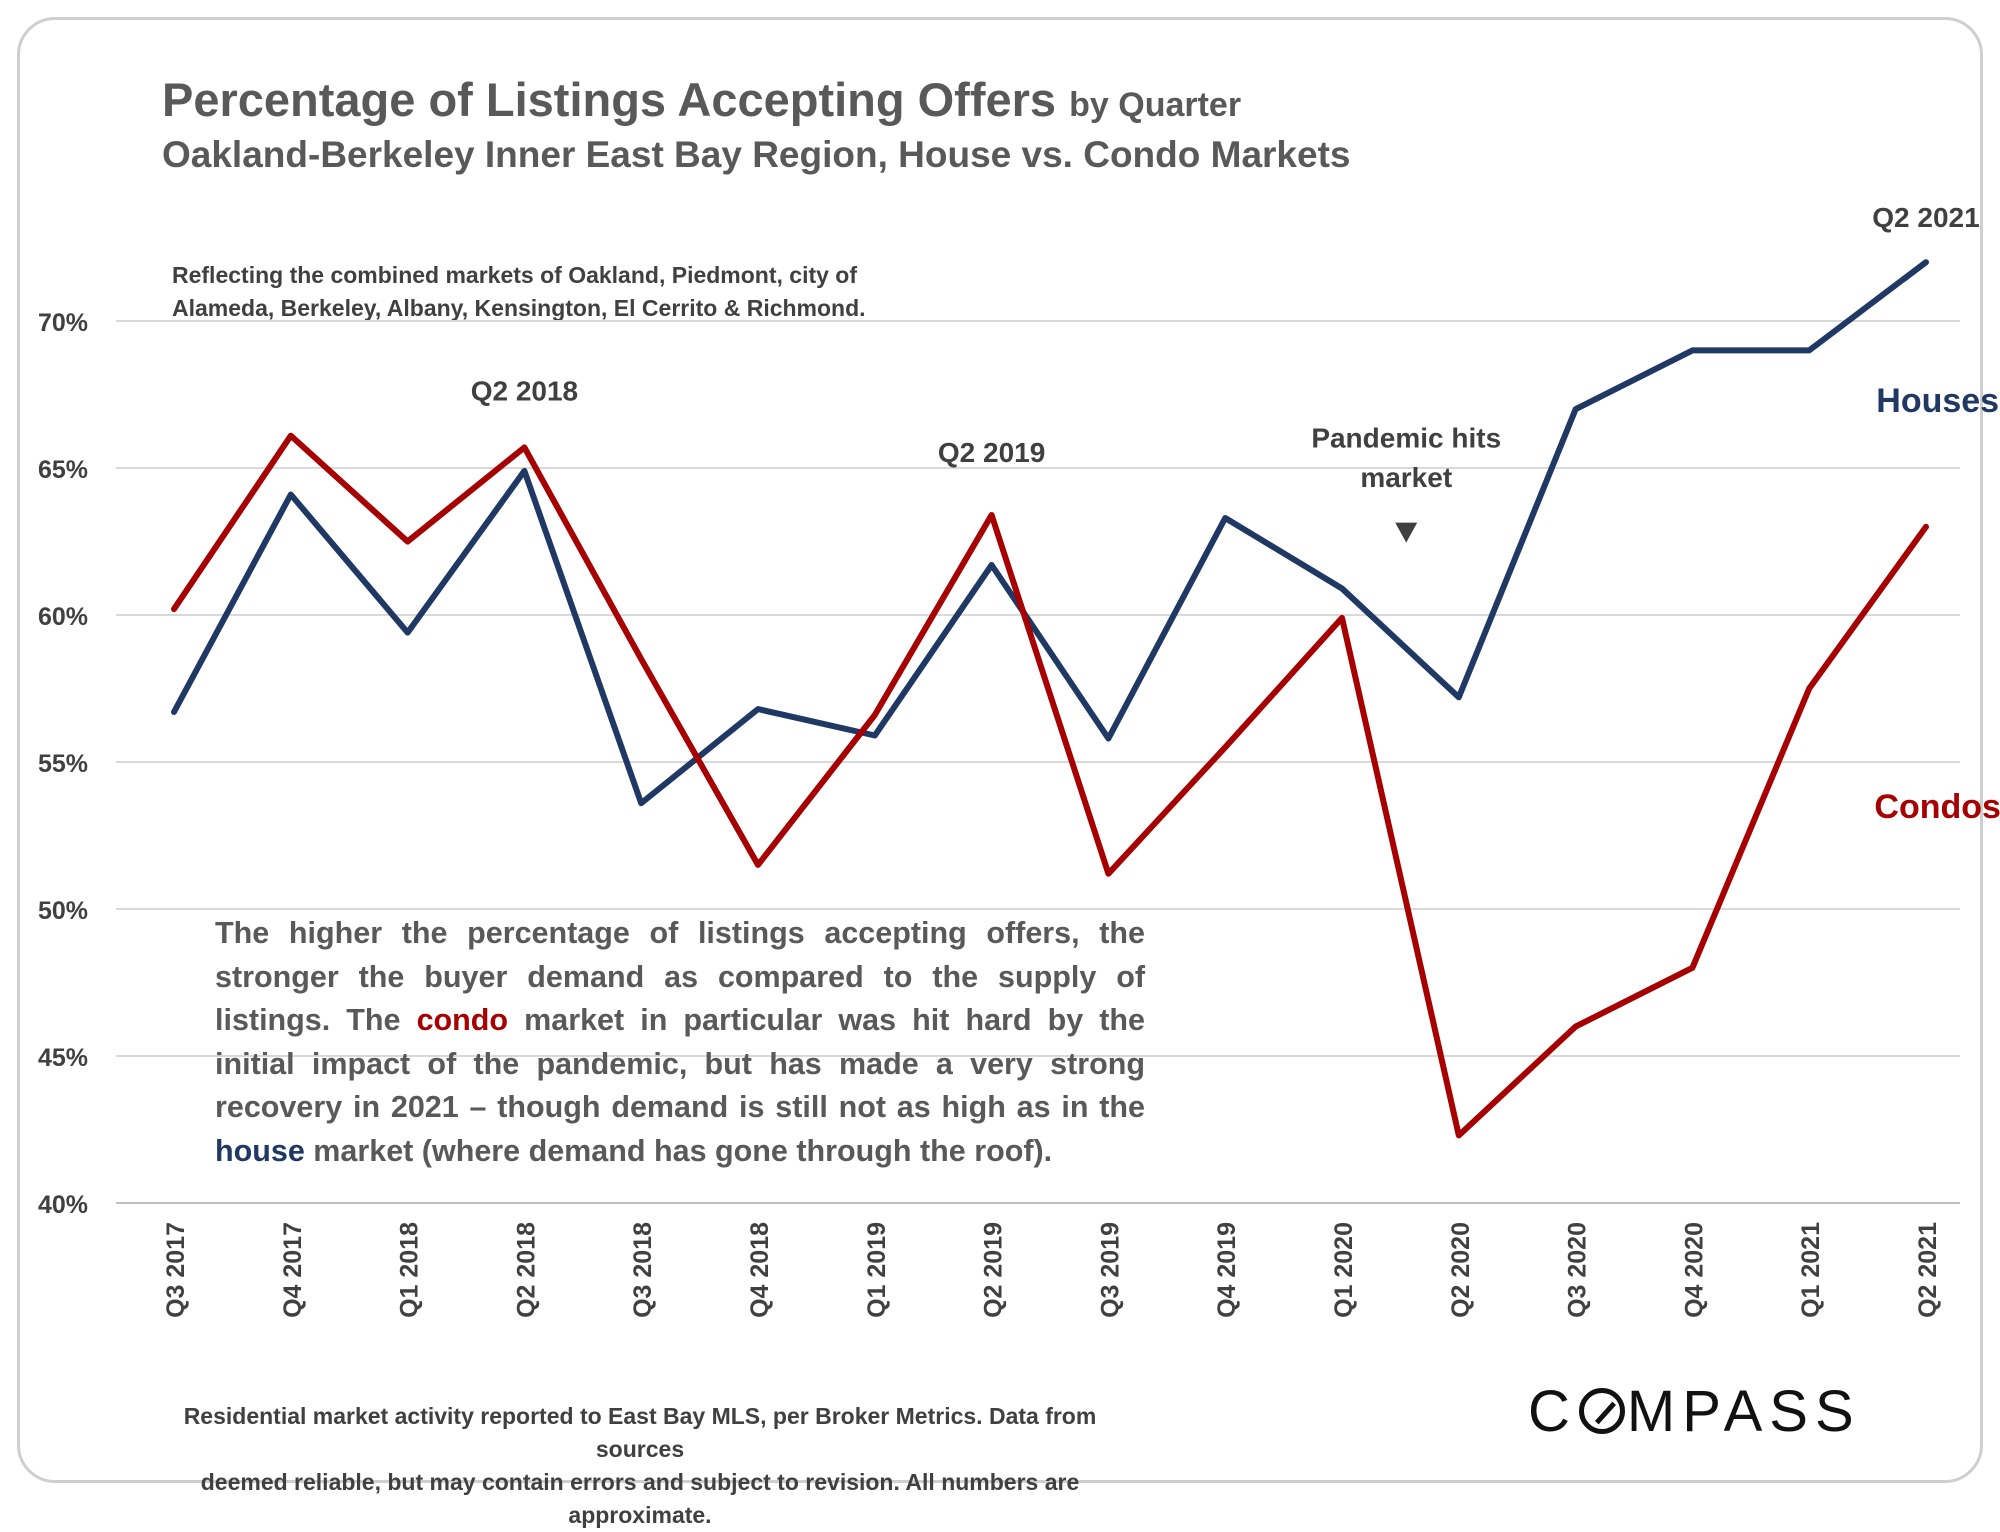 The width and height of the screenshot is (2000, 1532). What do you see at coordinates (1937, 401) in the screenshot?
I see `series-label-houses: Houses` at bounding box center [1937, 401].